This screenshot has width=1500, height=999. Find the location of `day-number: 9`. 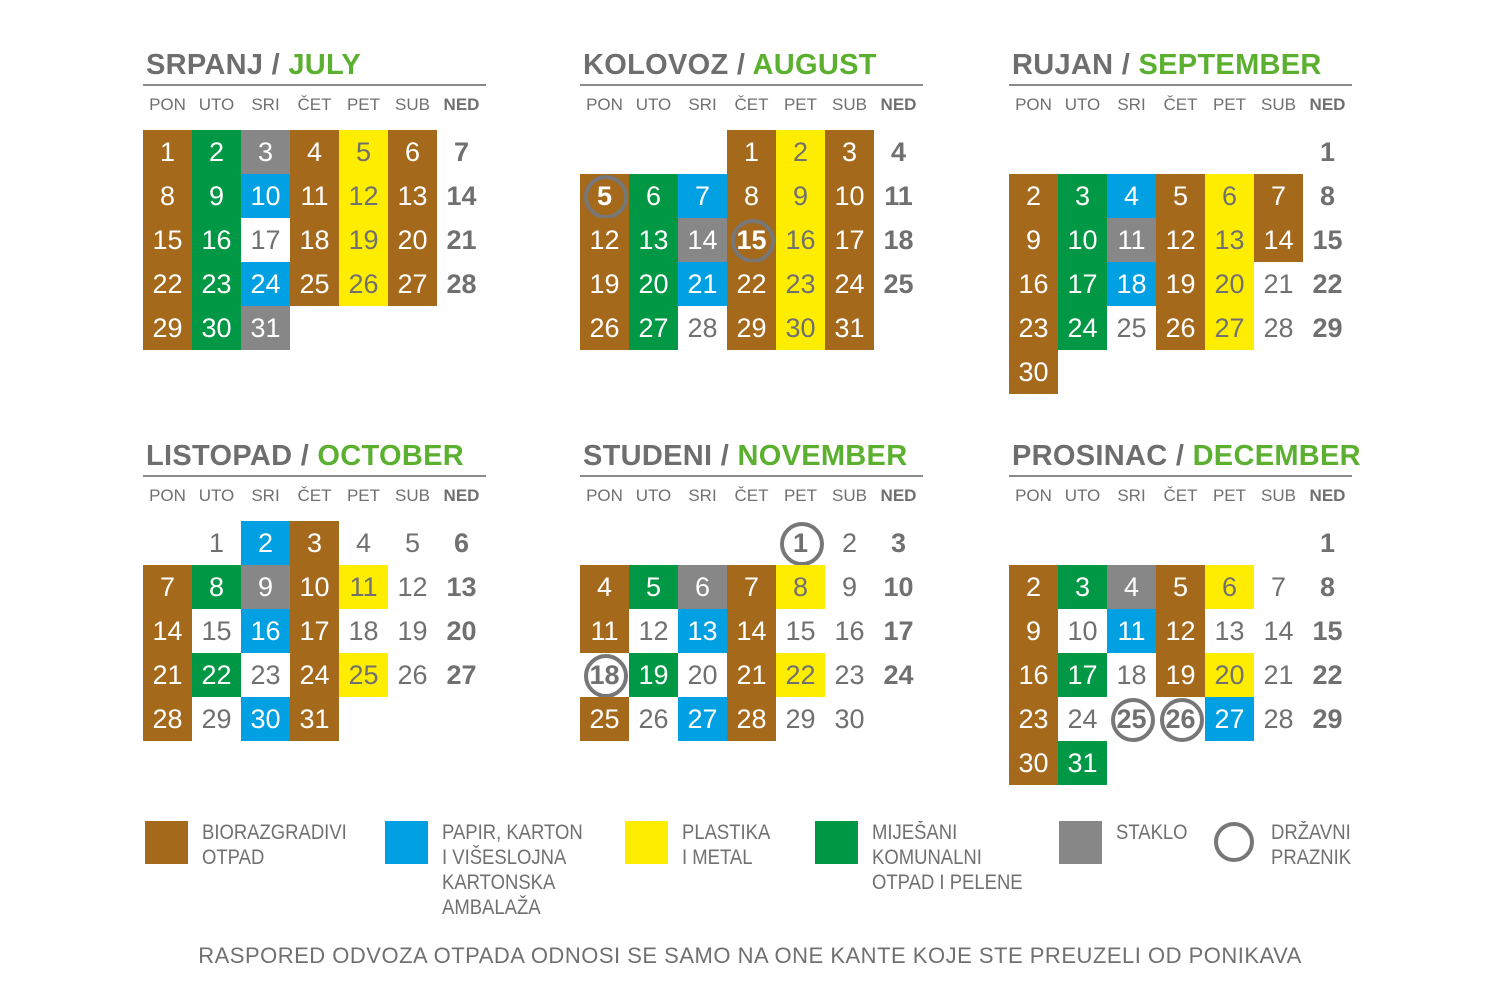

day-number: 9 is located at coordinates (1033, 631).